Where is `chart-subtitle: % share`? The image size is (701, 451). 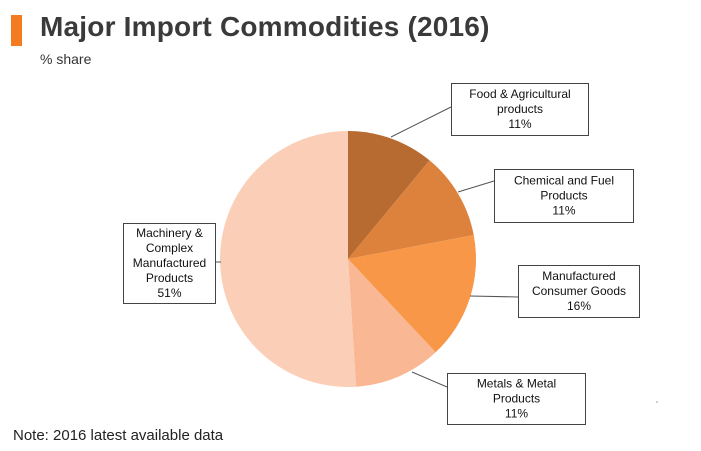
chart-subtitle: % share is located at coordinates (66, 59).